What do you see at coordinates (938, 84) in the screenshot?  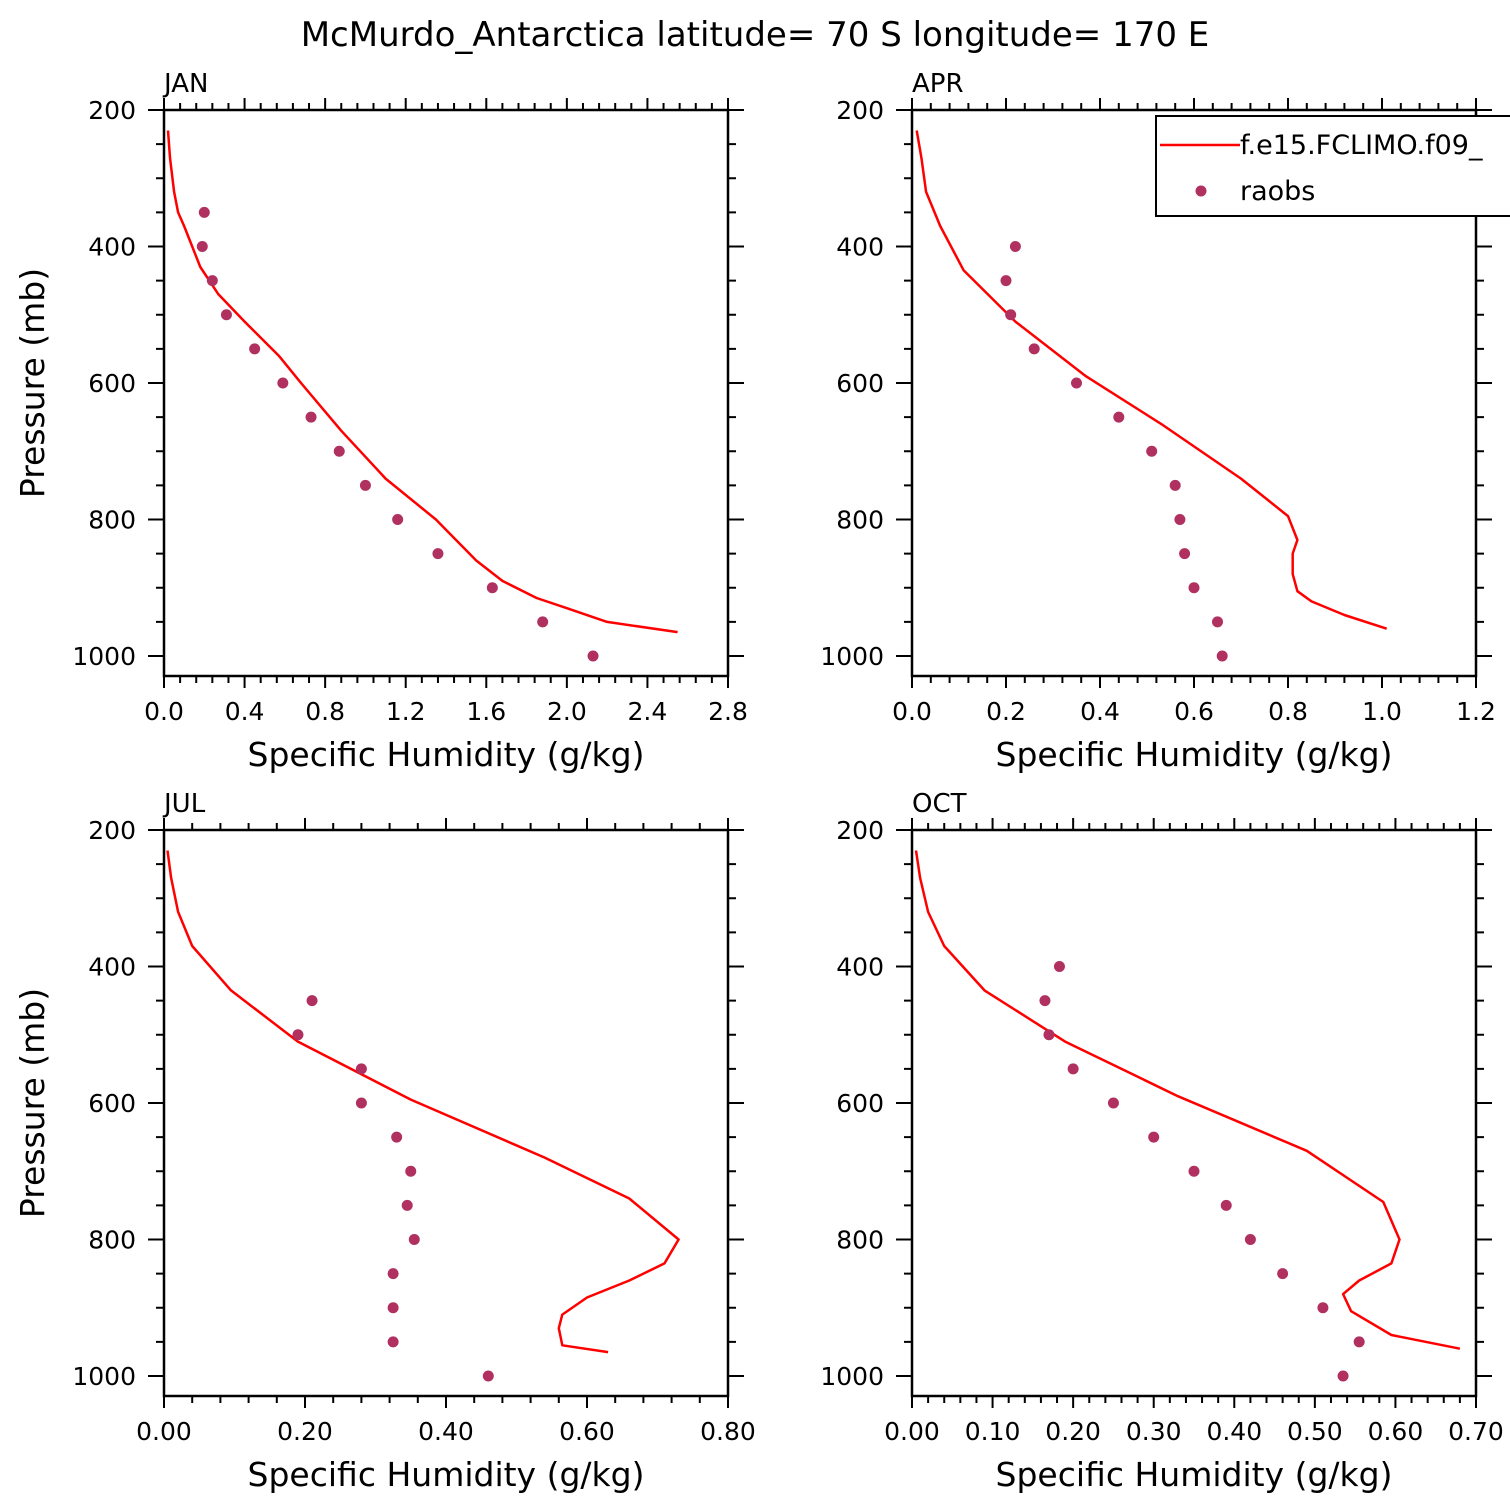 I see `panel-title: APR` at bounding box center [938, 84].